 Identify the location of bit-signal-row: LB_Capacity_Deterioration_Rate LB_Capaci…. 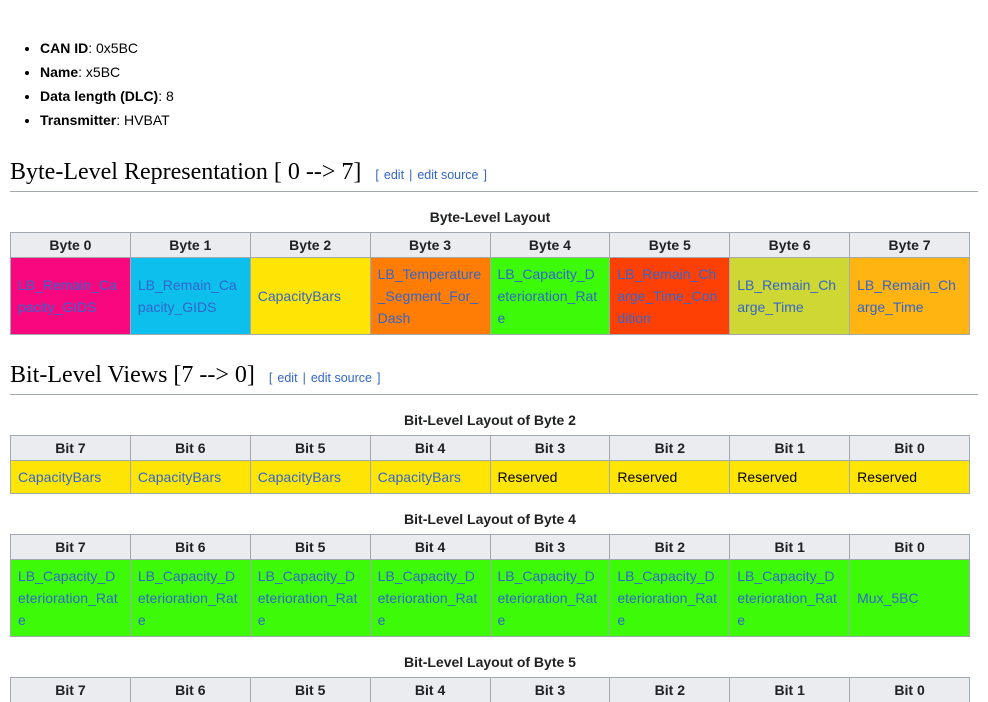
(490, 598).